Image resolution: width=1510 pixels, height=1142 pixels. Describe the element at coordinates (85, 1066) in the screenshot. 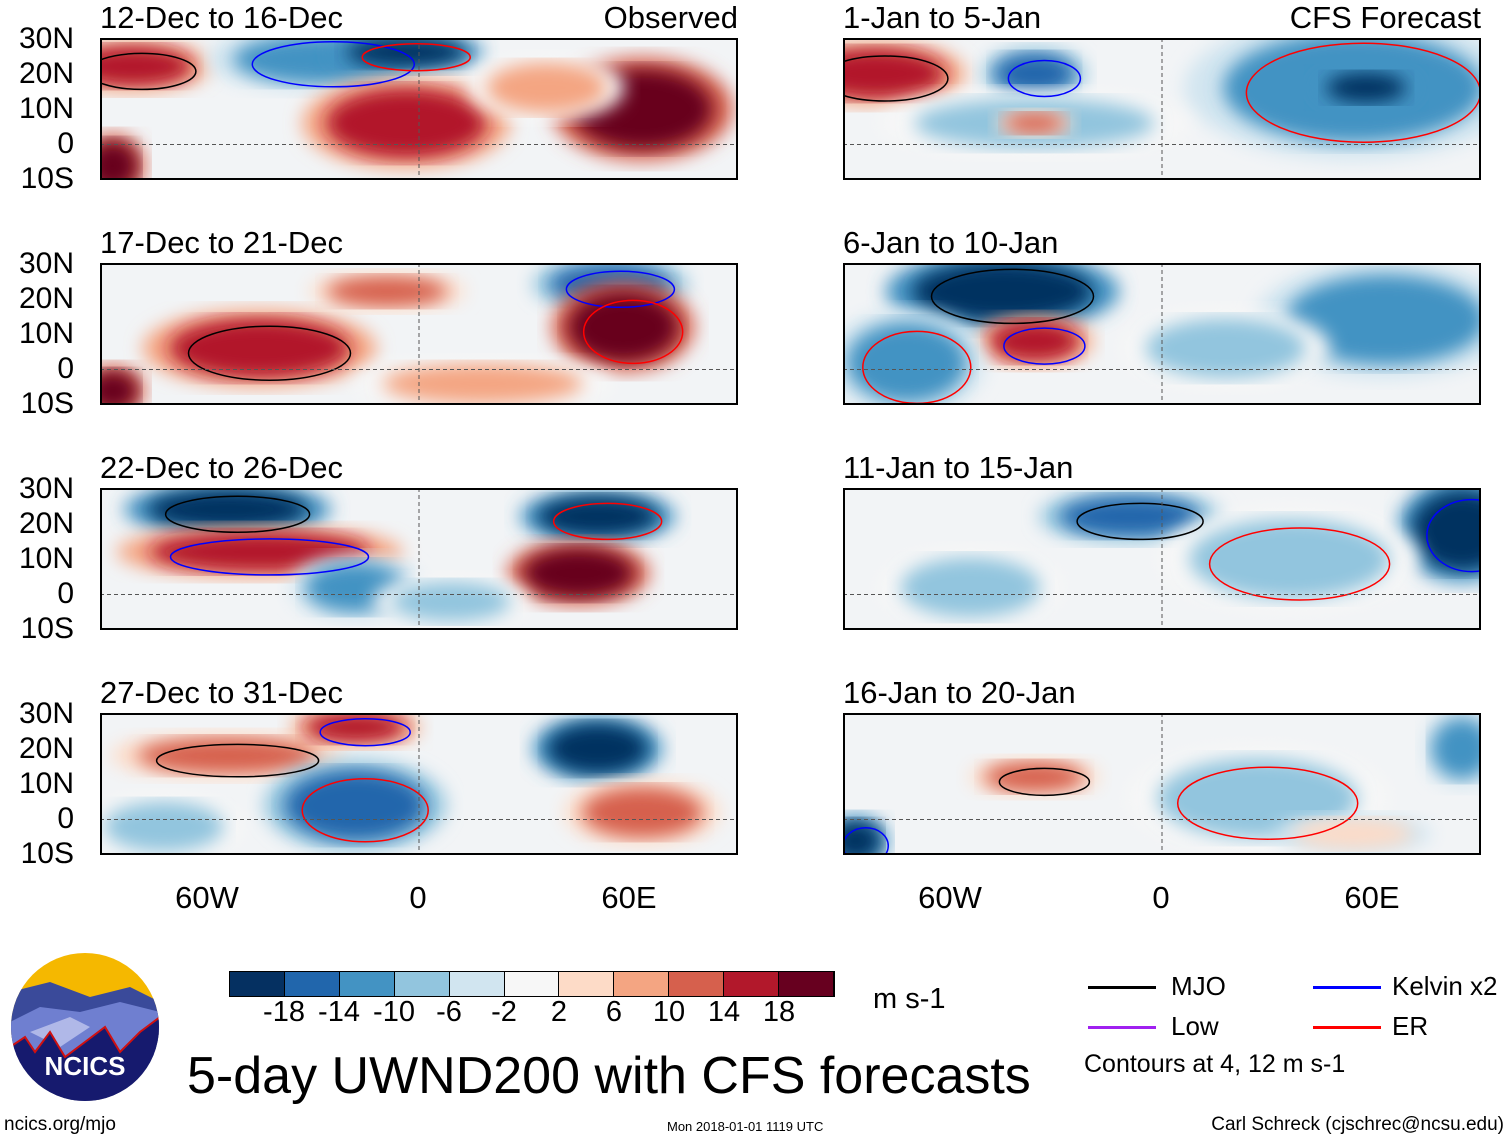

I see `logo-text: NCICS` at that location.